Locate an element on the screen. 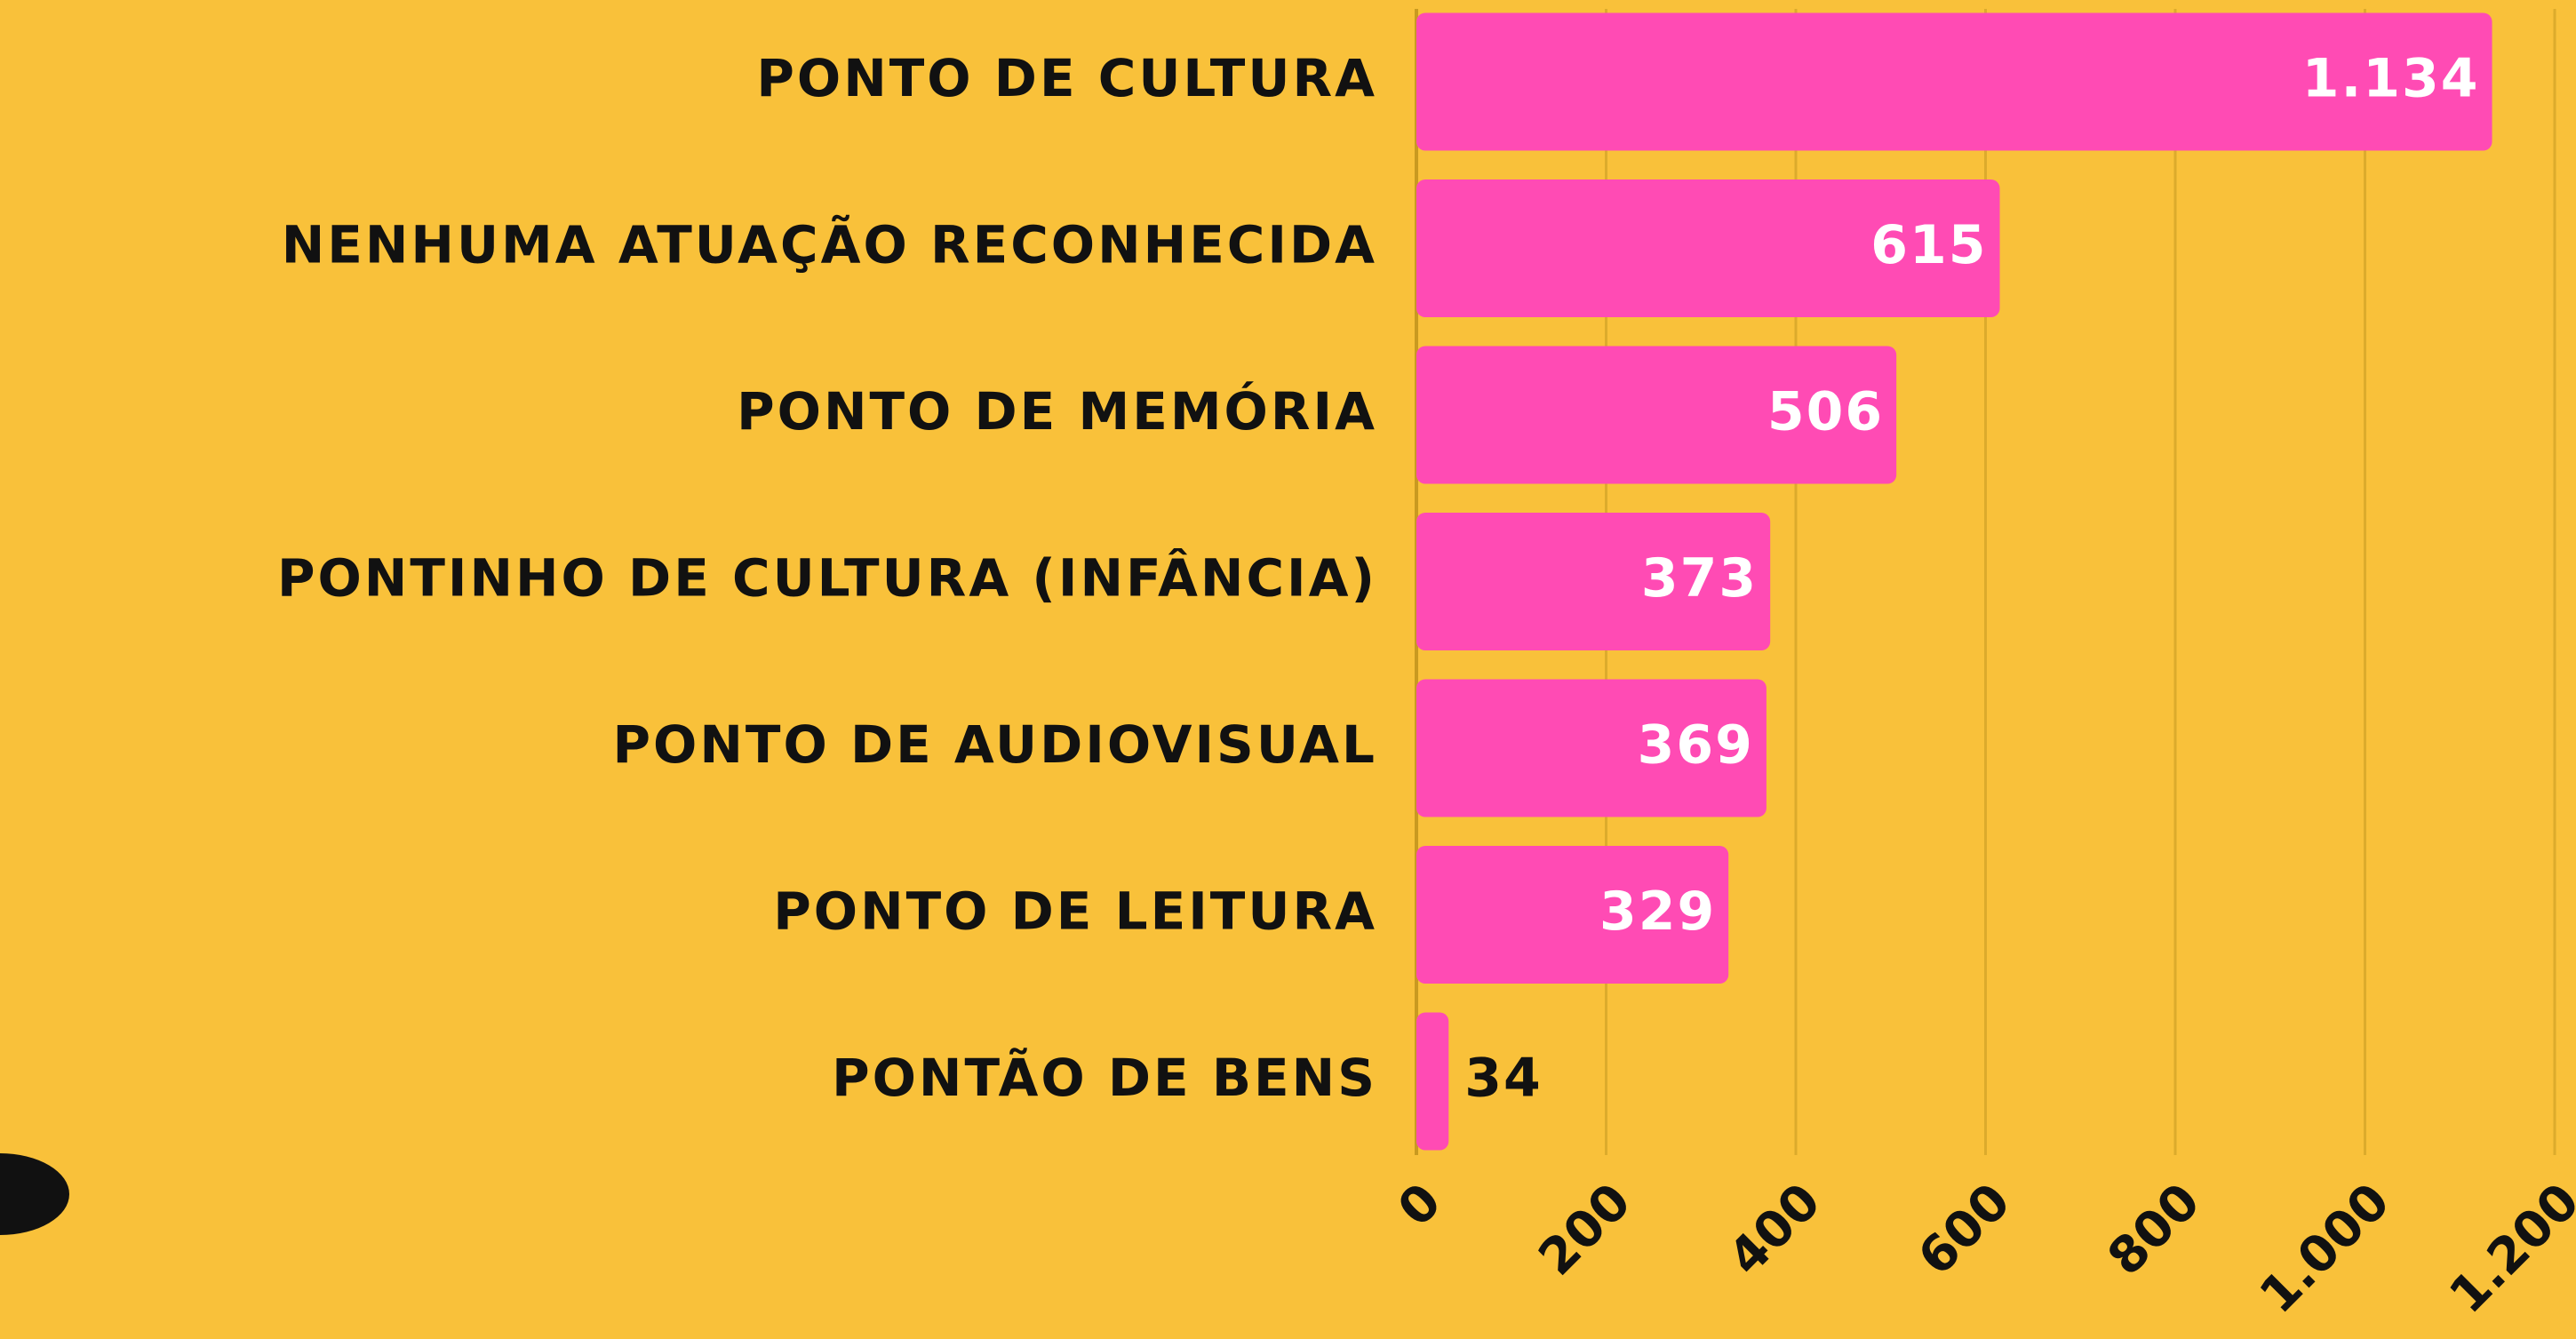 The height and width of the screenshot is (1339, 2576). x-tick-label: 1.000 is located at coordinates (2325, 1249).